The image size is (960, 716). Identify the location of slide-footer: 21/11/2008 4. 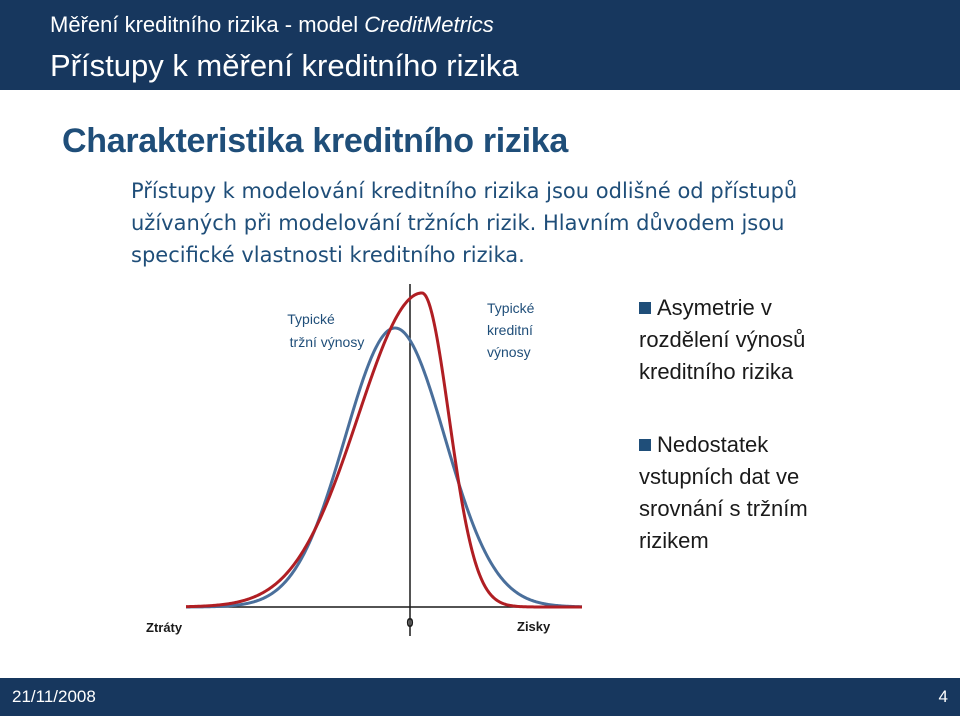
(480, 697).